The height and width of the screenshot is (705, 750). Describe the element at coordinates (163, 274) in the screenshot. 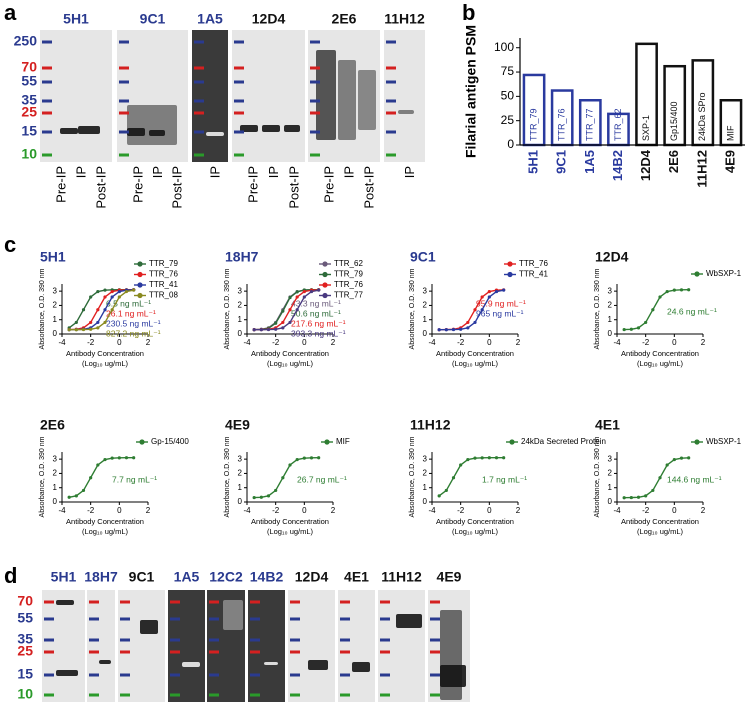

I see `legend-label: TTR_76` at that location.